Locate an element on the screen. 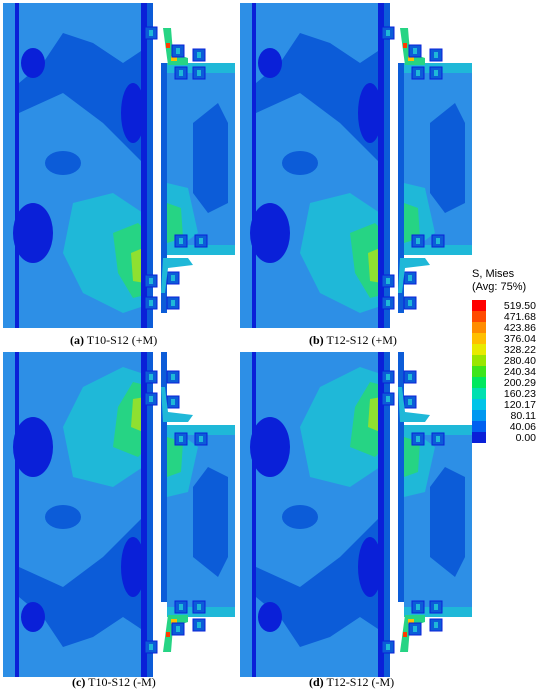 The image size is (550, 694). legend-level: 120.17 is located at coordinates (511, 404).